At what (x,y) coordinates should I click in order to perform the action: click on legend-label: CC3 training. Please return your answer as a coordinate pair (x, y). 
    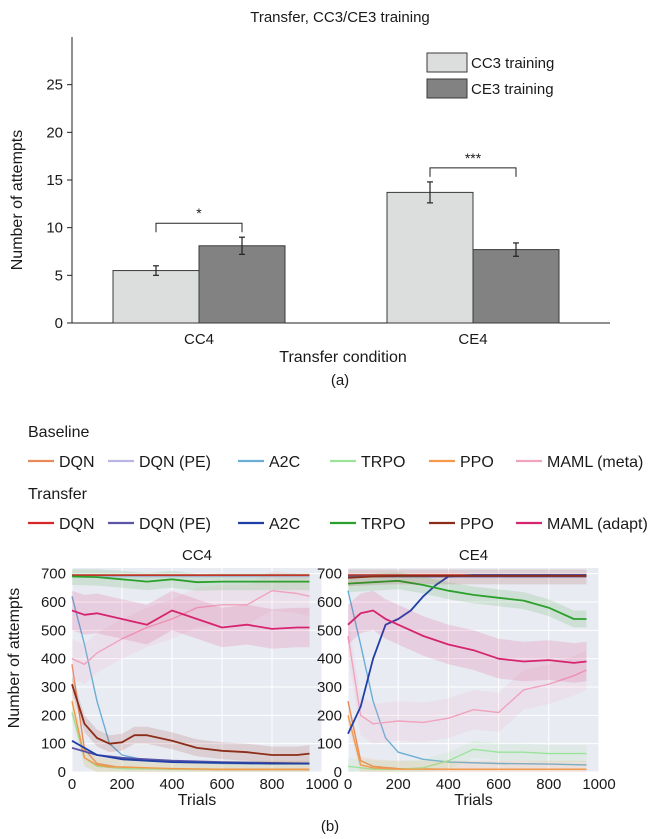
    Looking at the image, I should click on (512, 63).